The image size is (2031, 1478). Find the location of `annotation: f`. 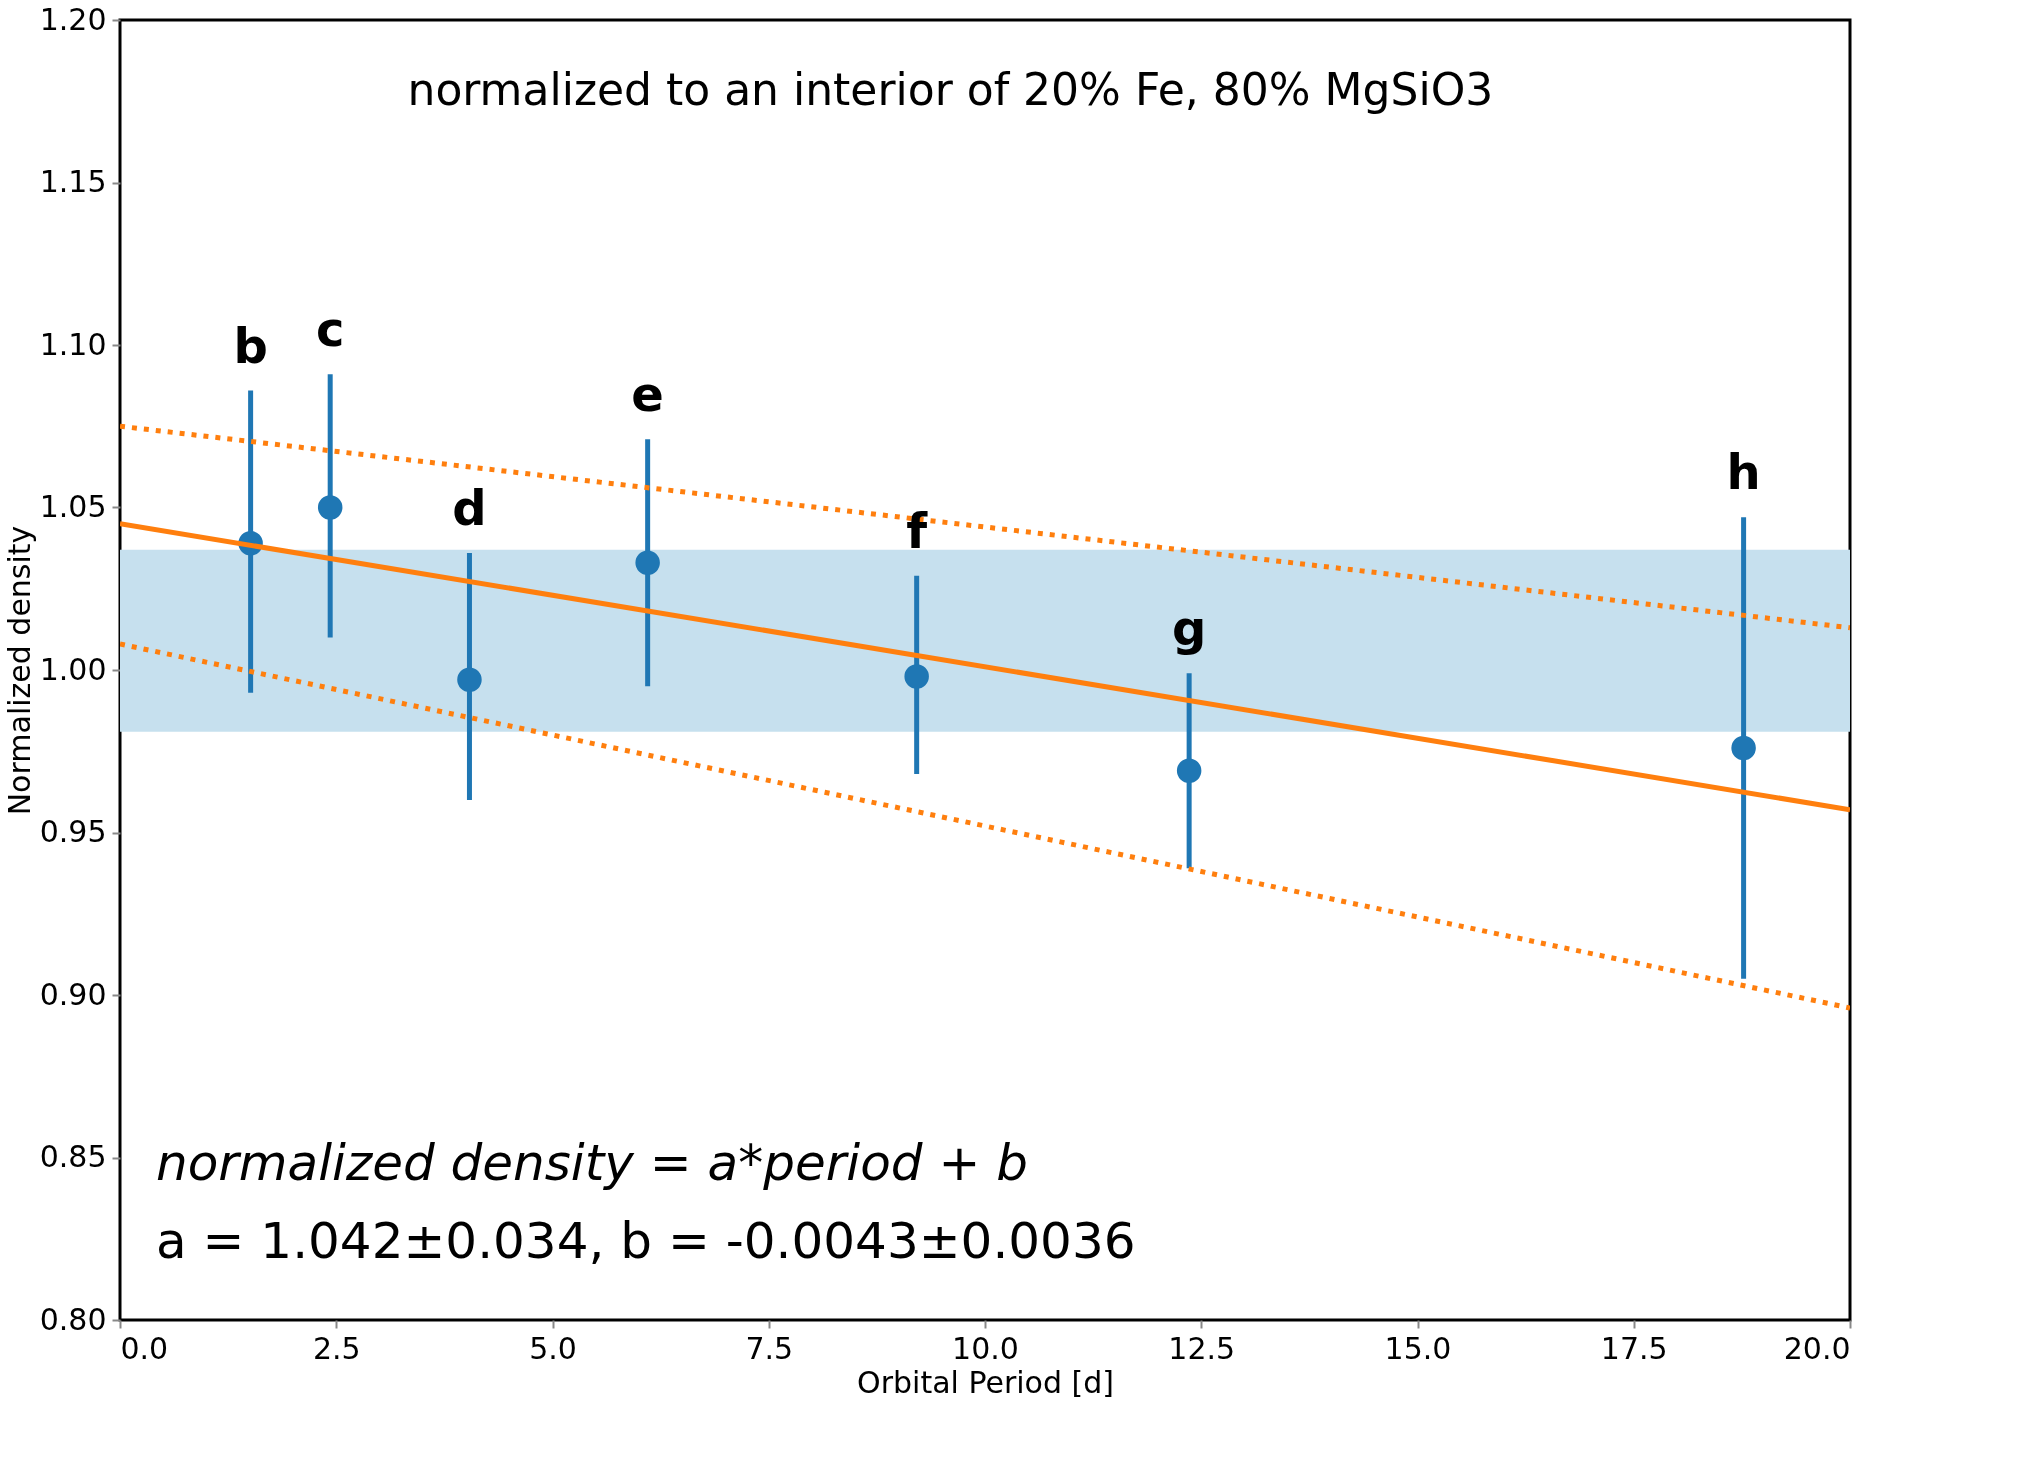

annotation: f is located at coordinates (917, 530).